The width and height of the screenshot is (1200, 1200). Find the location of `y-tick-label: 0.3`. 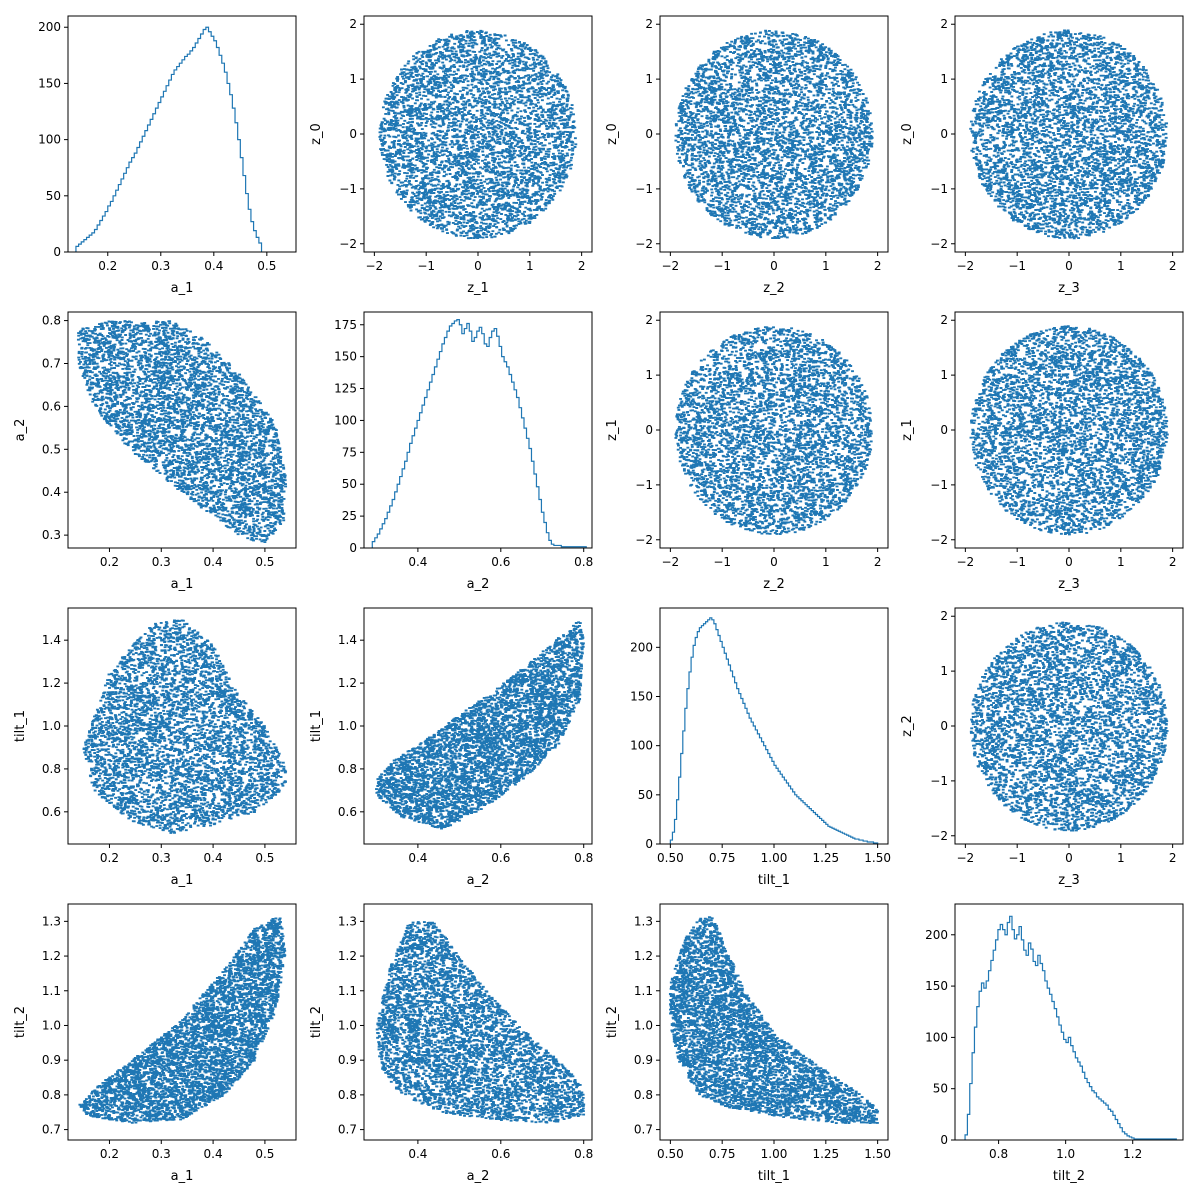

y-tick-label: 0.3 is located at coordinates (51, 535).